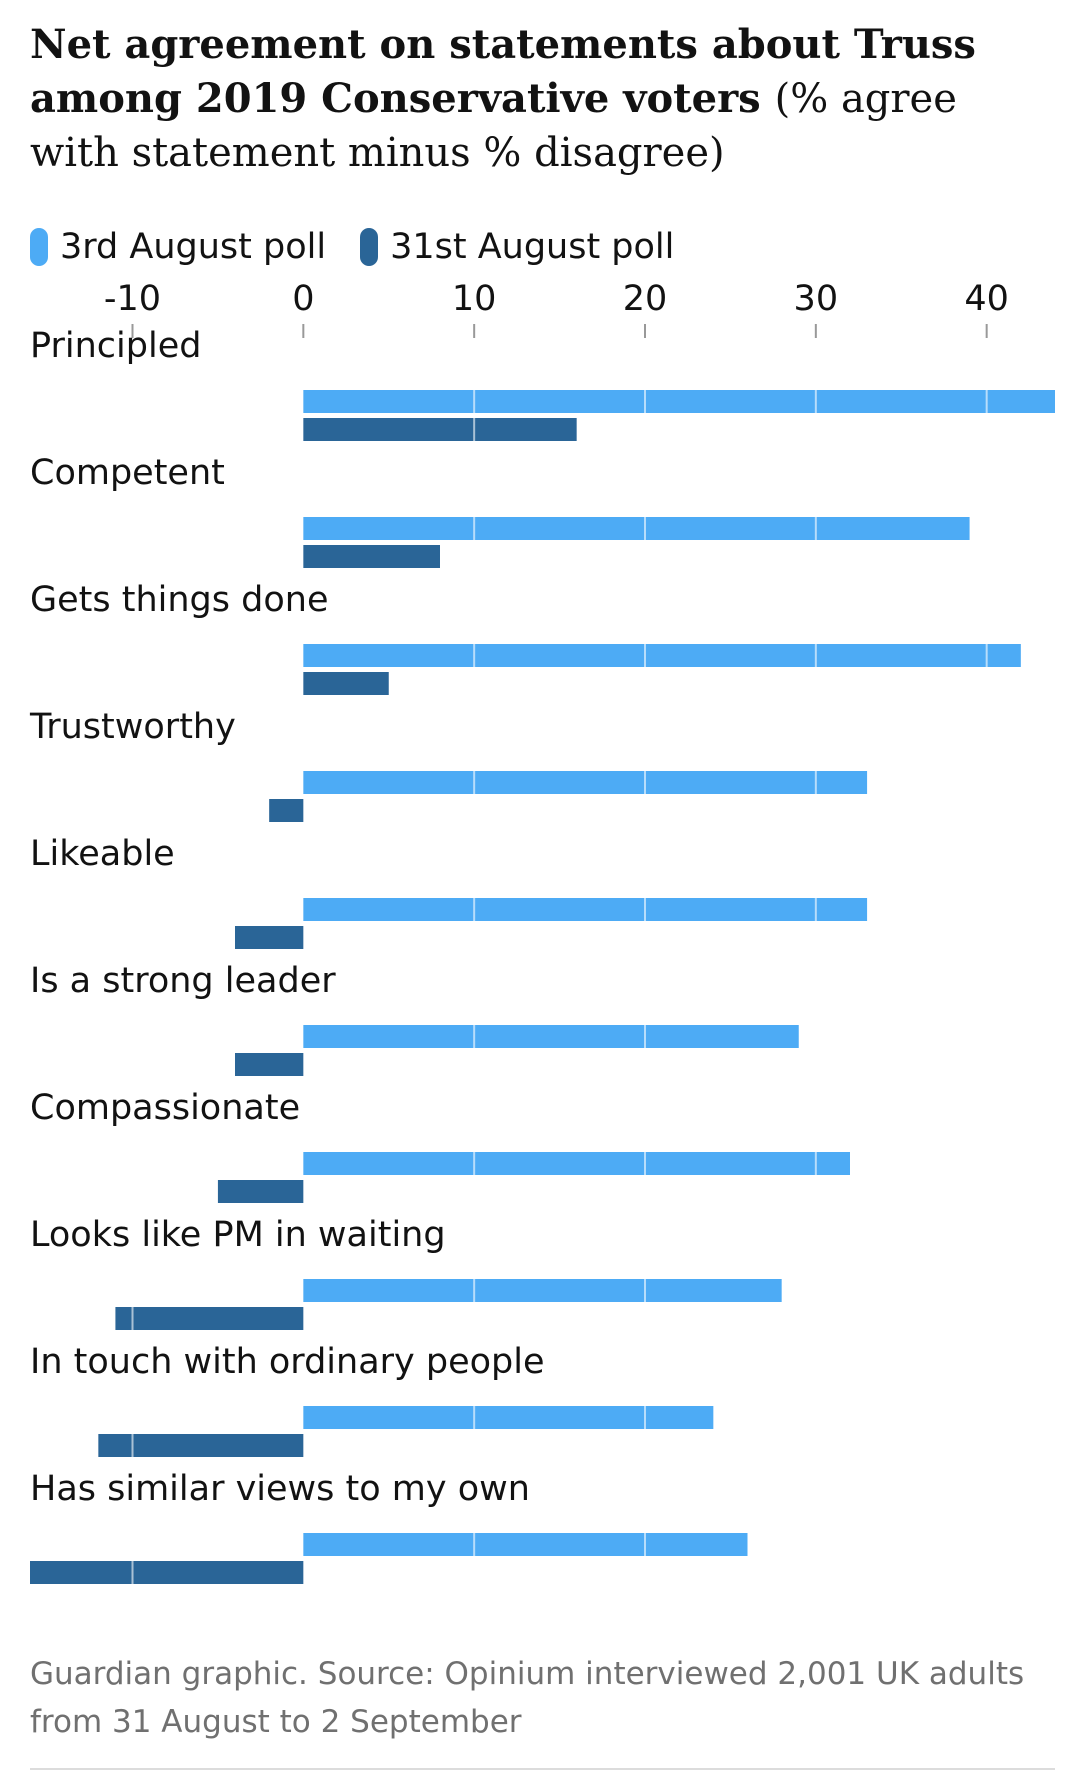 The width and height of the screenshot is (1080, 1782). I want to click on legend-item-31st-august: 31st August poll, so click(517, 247).